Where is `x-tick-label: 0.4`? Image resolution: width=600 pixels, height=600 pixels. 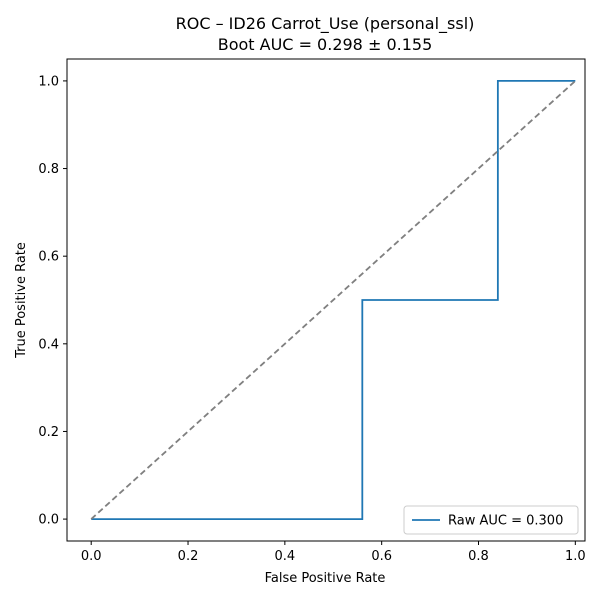 x-tick-label: 0.4 is located at coordinates (285, 556).